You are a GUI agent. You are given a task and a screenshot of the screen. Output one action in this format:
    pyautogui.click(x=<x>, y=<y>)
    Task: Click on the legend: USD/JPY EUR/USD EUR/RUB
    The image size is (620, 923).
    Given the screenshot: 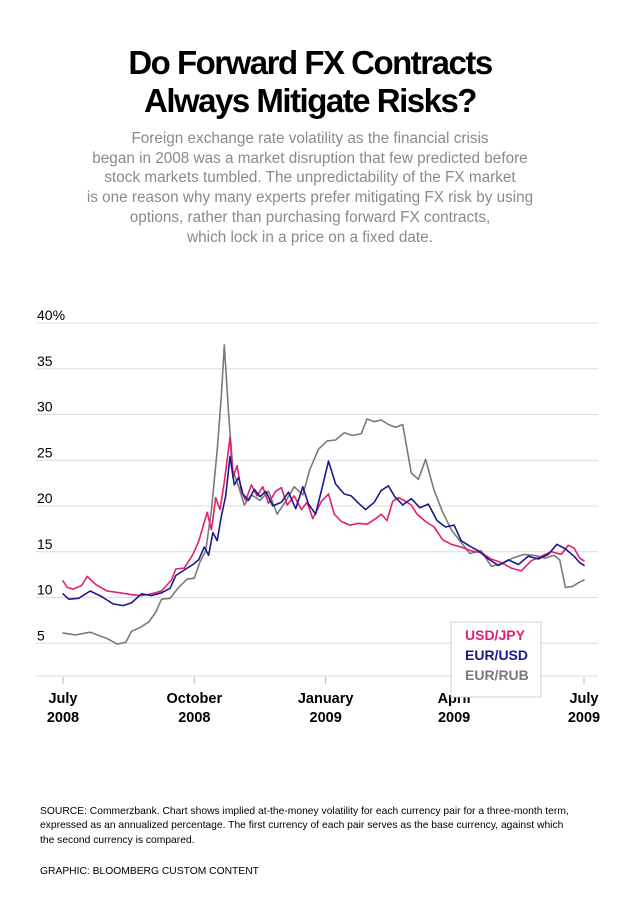 What is the action you would take?
    pyautogui.click(x=496, y=659)
    